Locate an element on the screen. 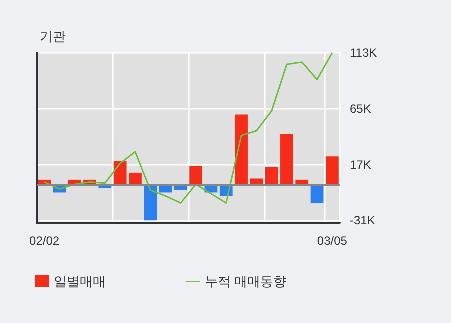 This screenshot has height=323, width=451. x-tick-label: 02/02 is located at coordinates (45, 241).